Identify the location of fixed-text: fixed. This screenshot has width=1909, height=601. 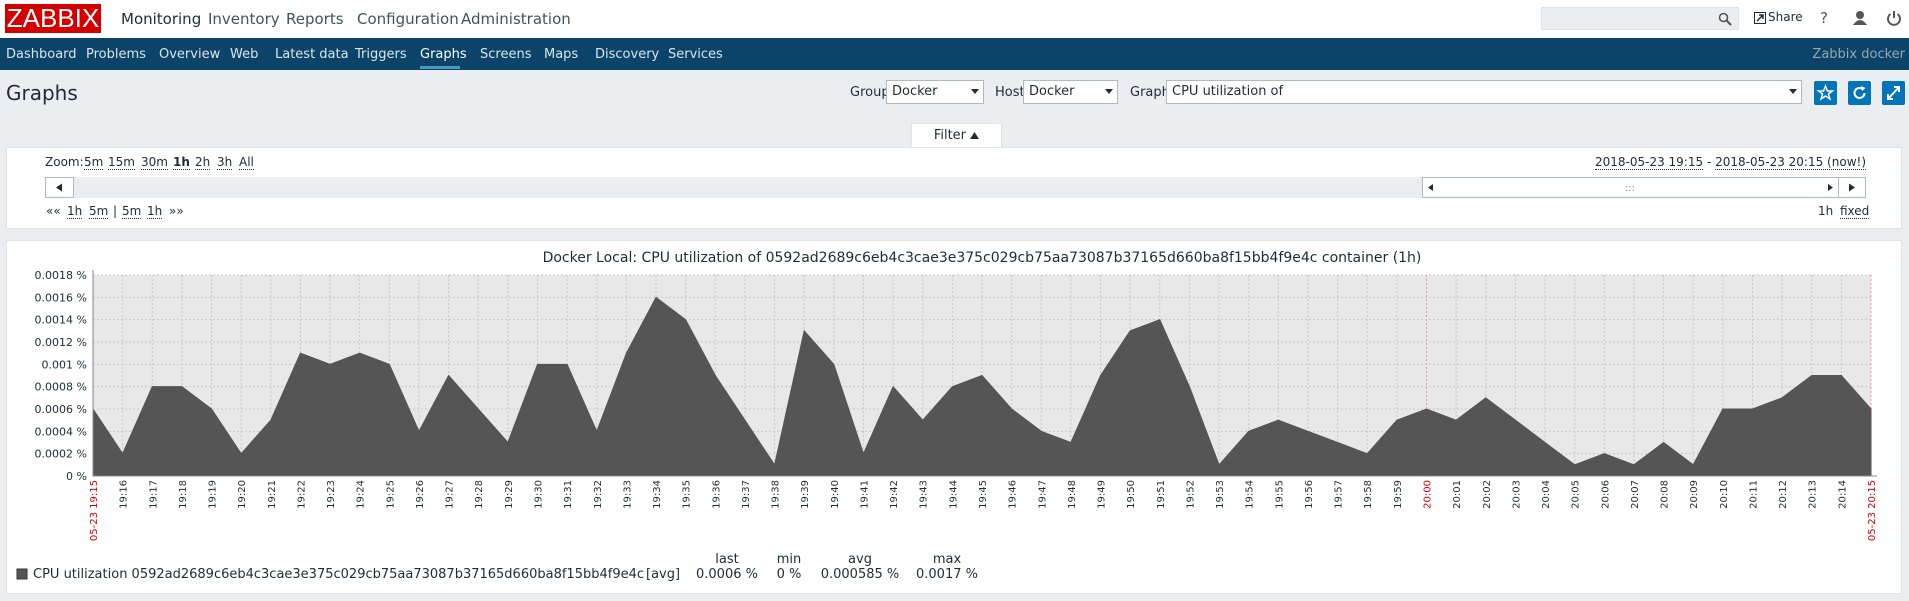
(1855, 211).